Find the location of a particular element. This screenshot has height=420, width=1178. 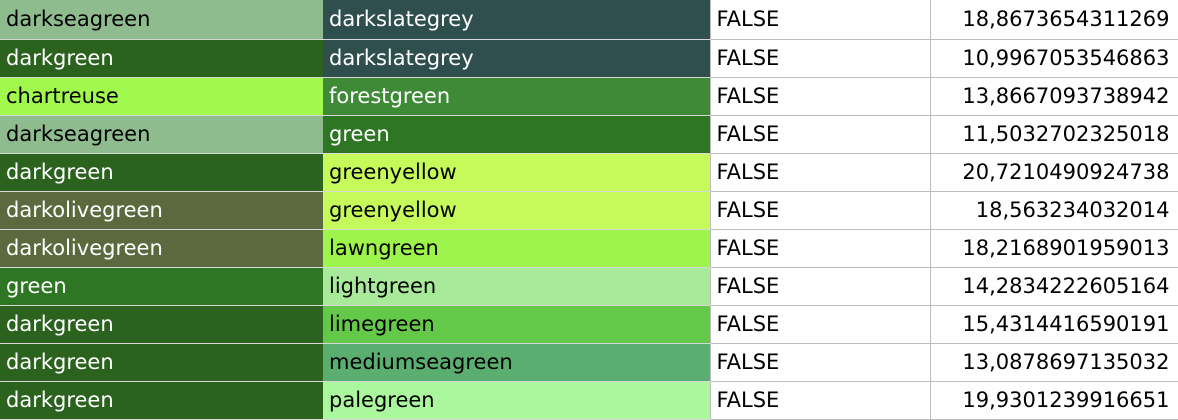

numeric-cell: 10,9967053546863 is located at coordinates (1053, 58).